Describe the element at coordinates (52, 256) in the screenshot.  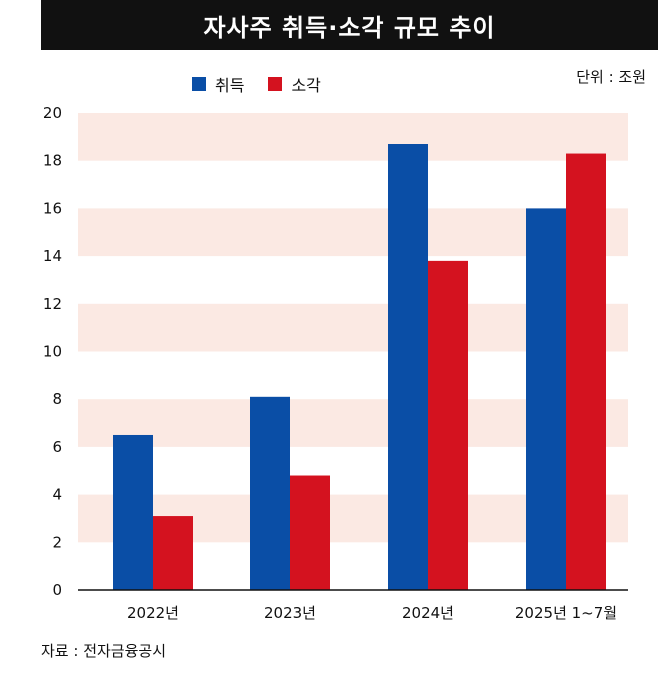
I see `y-tick-label: 14` at that location.